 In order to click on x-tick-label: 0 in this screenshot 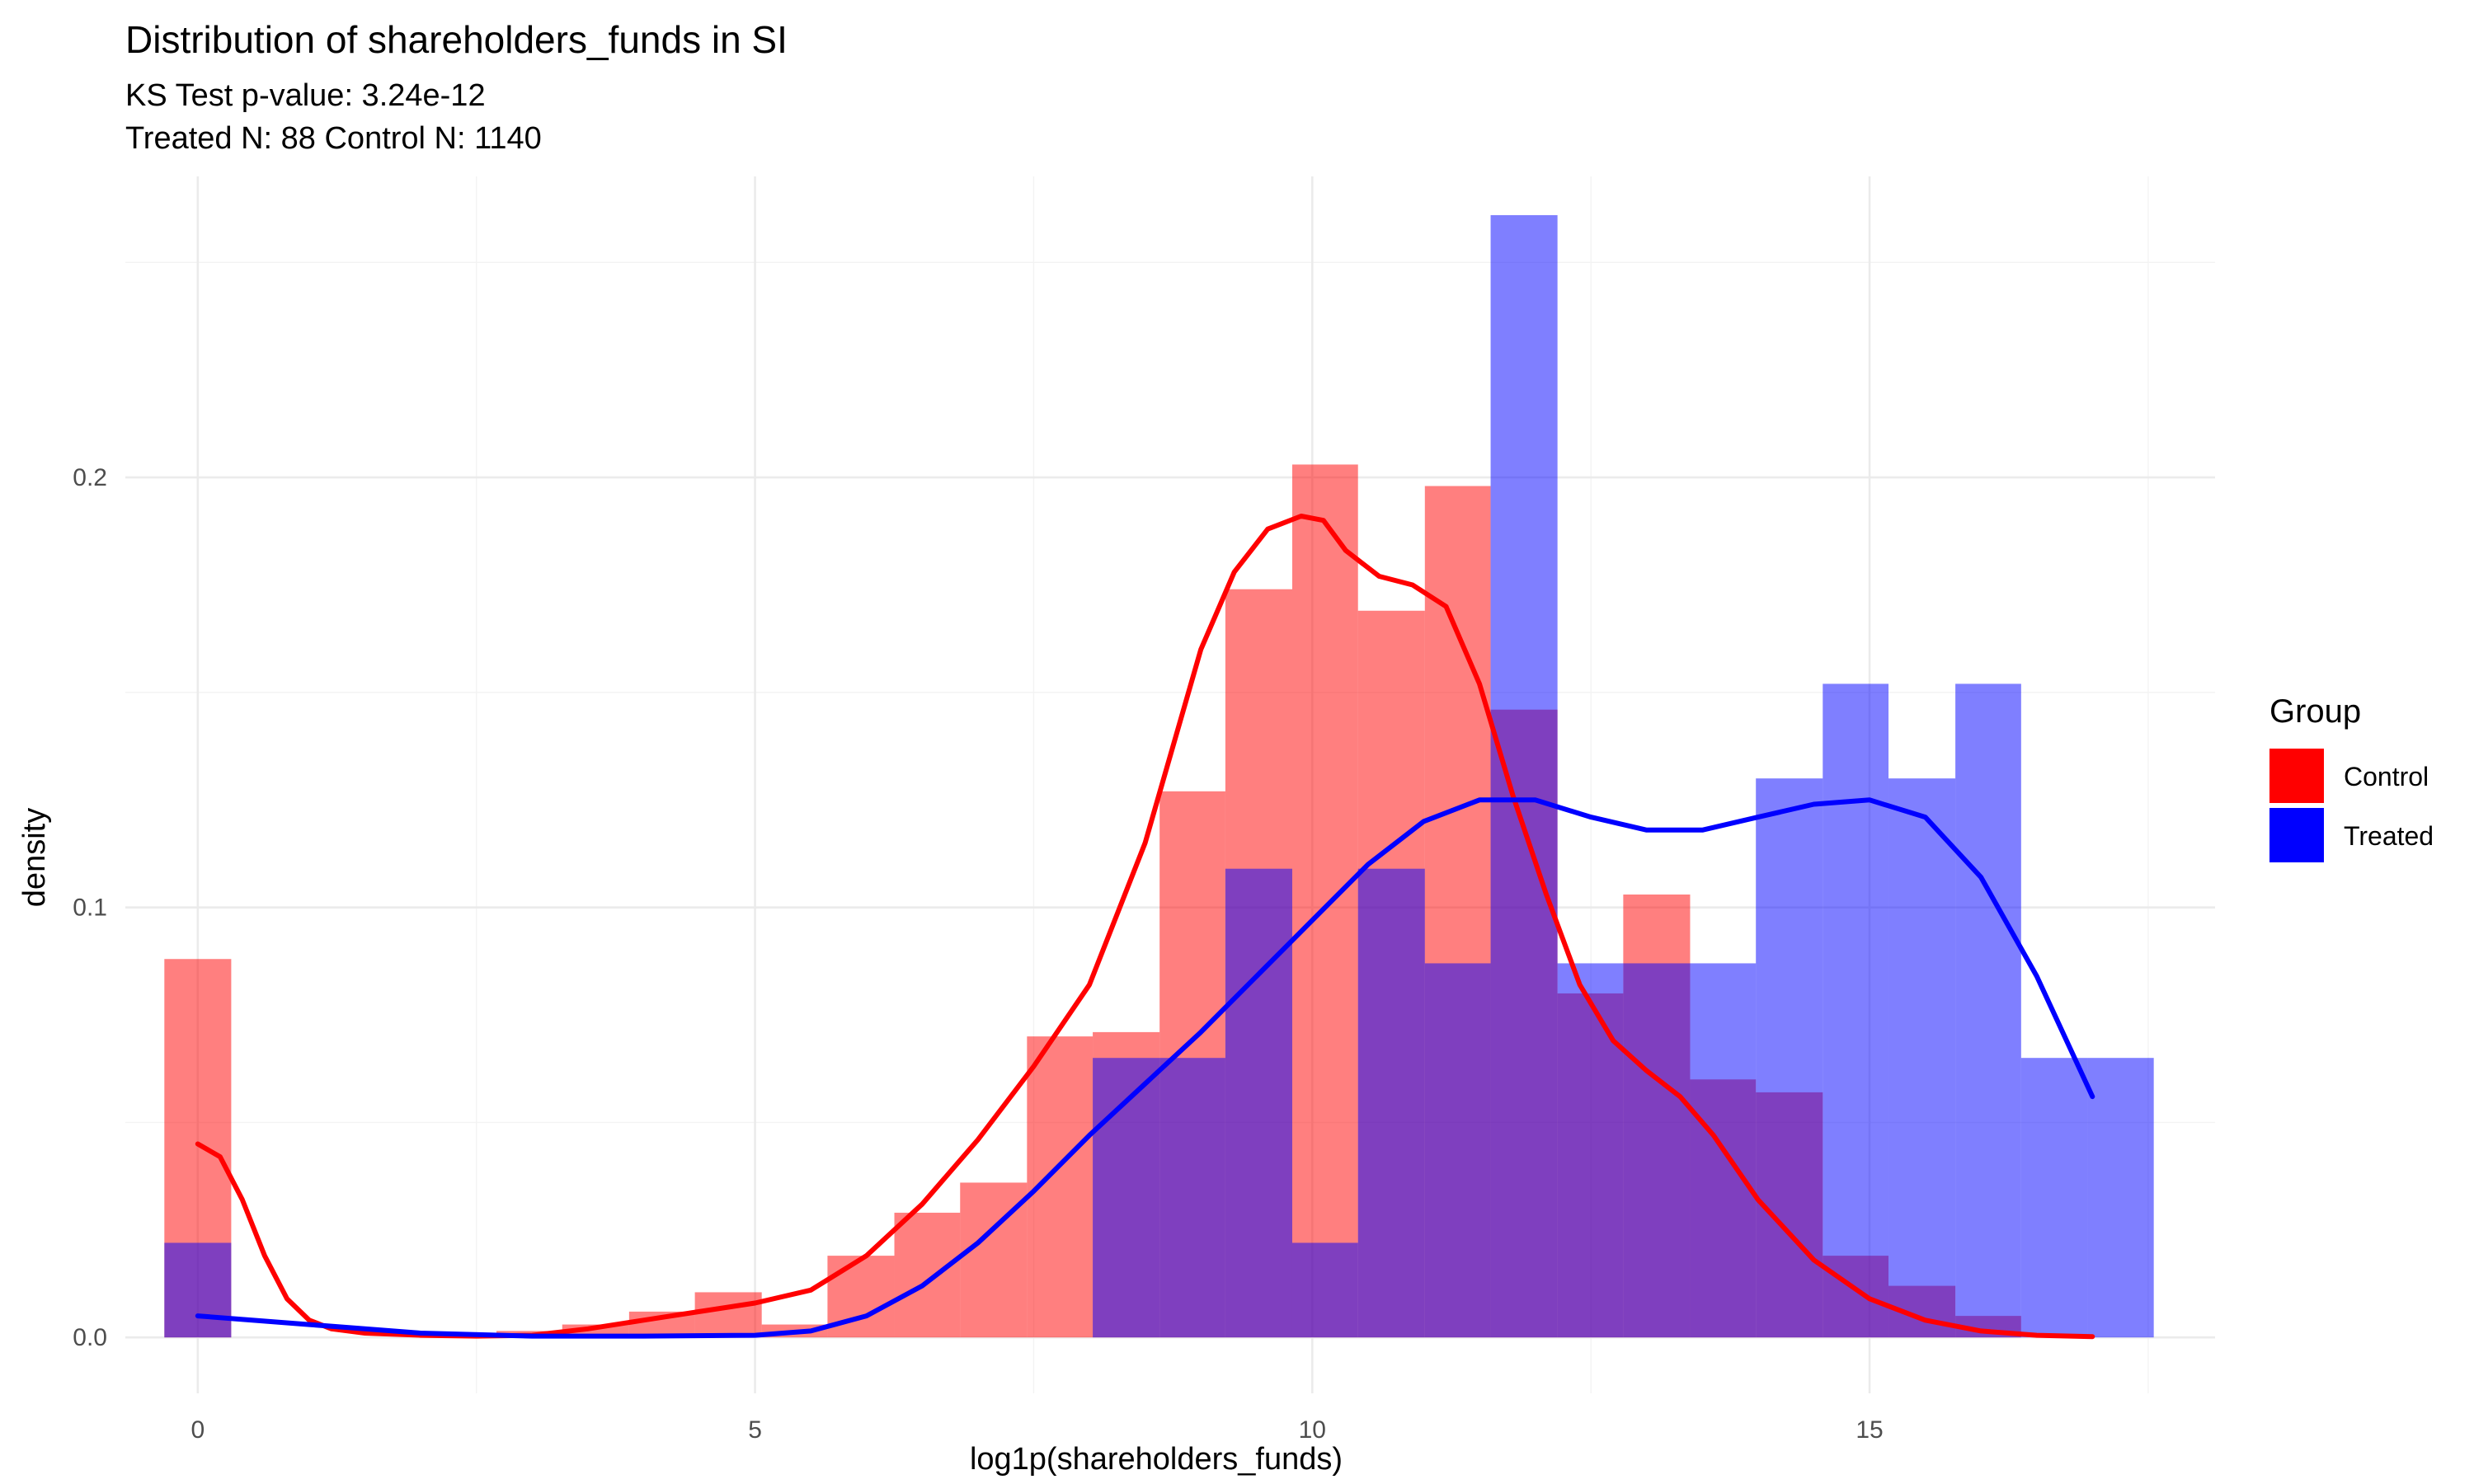, I will do `click(198, 1430)`.